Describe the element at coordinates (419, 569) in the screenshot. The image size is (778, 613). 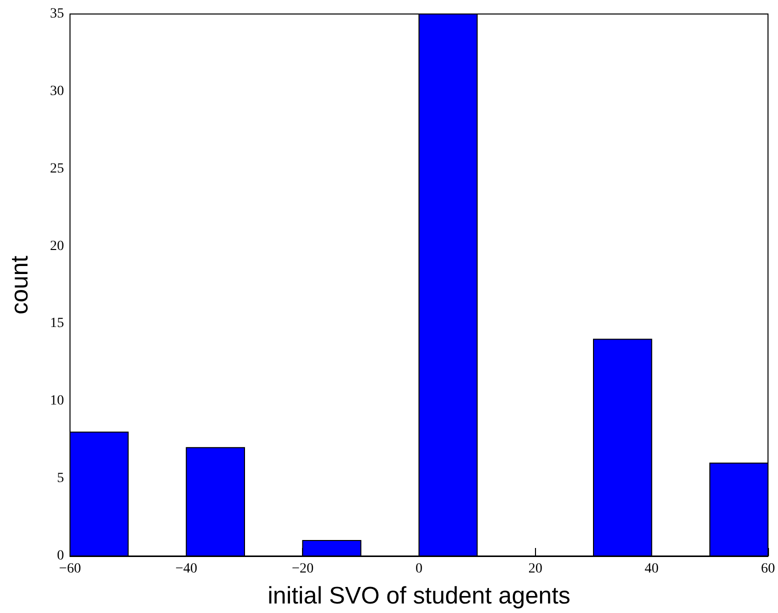
I see `x-tick-label: 0` at that location.